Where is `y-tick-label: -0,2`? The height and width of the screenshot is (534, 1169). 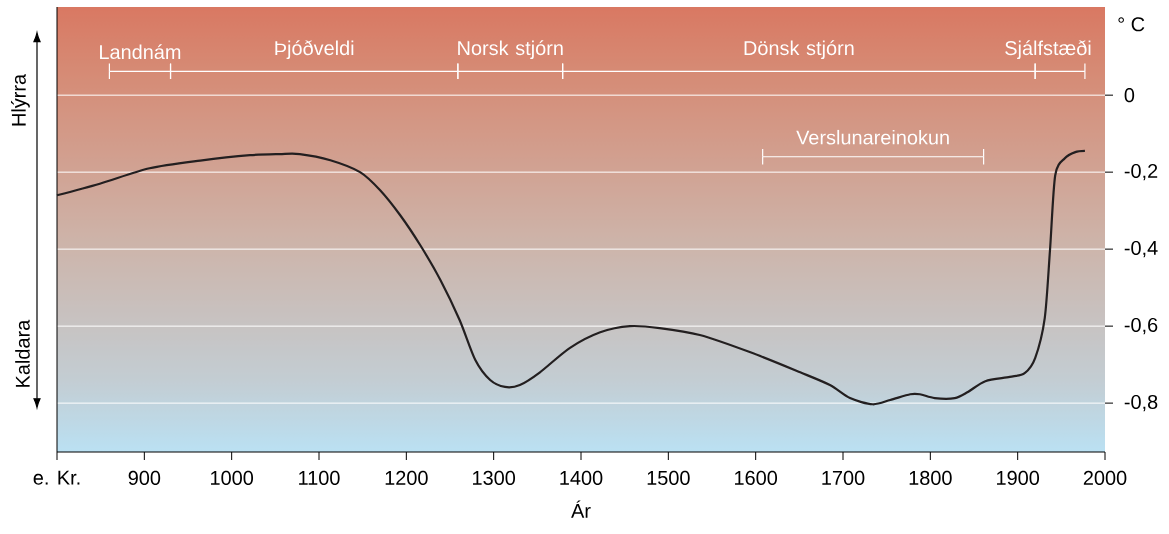
y-tick-label: -0,2 is located at coordinates (1141, 172).